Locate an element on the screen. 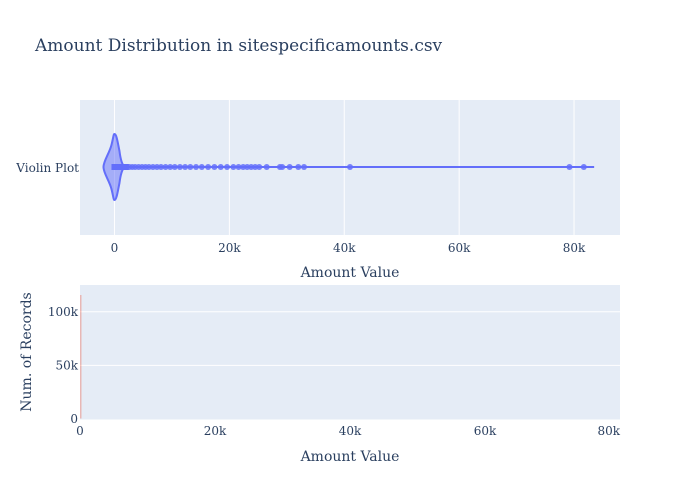 The image size is (700, 500). histogram-x-tick-label: 40k is located at coordinates (350, 431).